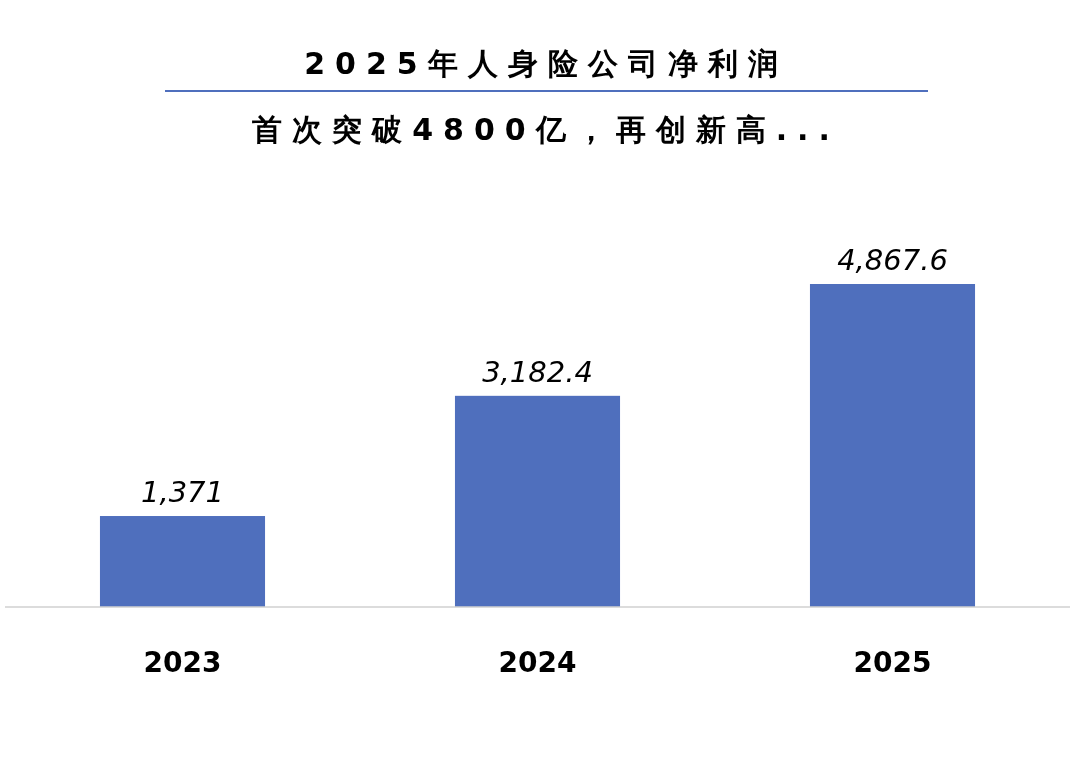  Describe the element at coordinates (892, 260) in the screenshot. I see `data-label: 4,867.6` at that location.